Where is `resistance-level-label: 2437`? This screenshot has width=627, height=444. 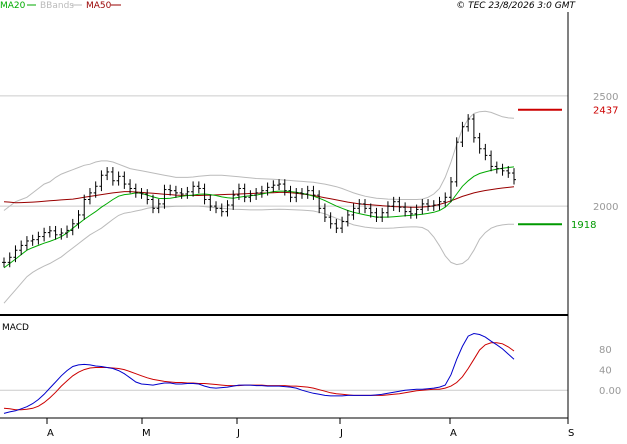 resistance-level-label: 2437 is located at coordinates (605, 111).